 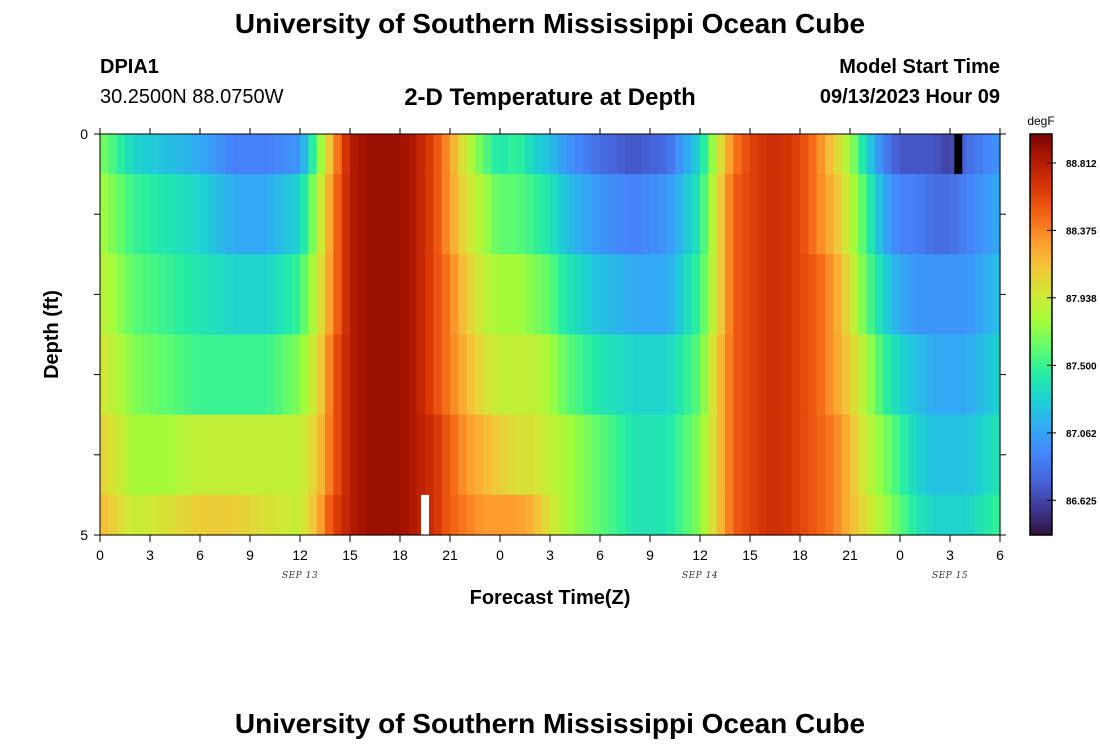 I want to click on colorbar-tick-label: 87.500, so click(x=1081, y=366).